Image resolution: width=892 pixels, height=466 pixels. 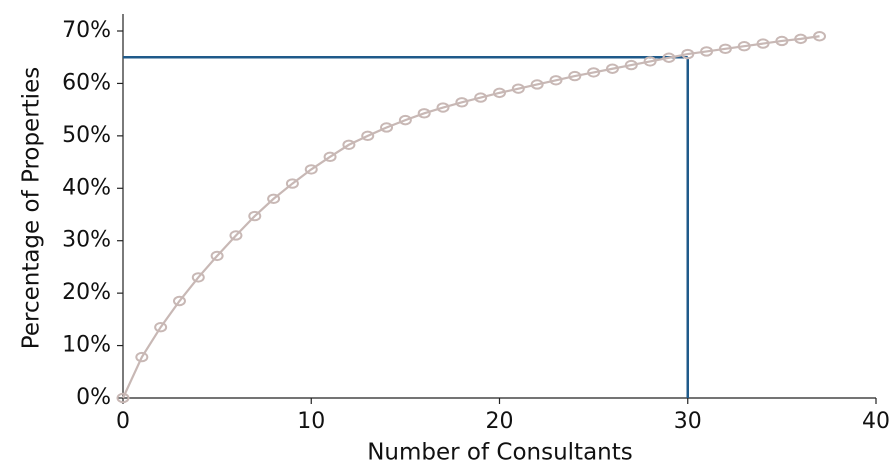 I want to click on x-tick-label: 0, so click(x=123, y=421).